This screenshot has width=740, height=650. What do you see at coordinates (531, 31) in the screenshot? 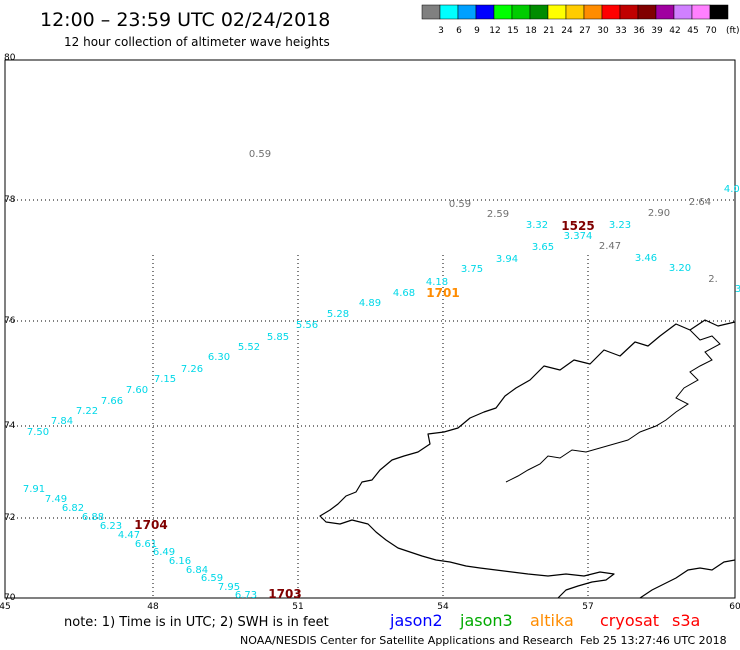
I see `legend-tick-label: 18` at bounding box center [531, 31].